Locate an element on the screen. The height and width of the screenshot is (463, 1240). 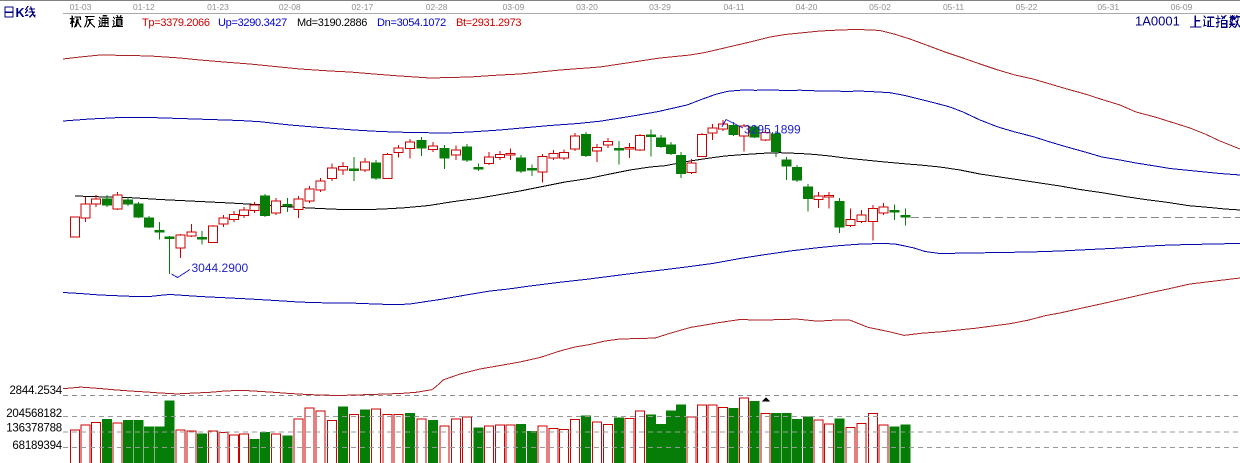
svg-text: 1A0001 is located at coordinates (1157, 21).